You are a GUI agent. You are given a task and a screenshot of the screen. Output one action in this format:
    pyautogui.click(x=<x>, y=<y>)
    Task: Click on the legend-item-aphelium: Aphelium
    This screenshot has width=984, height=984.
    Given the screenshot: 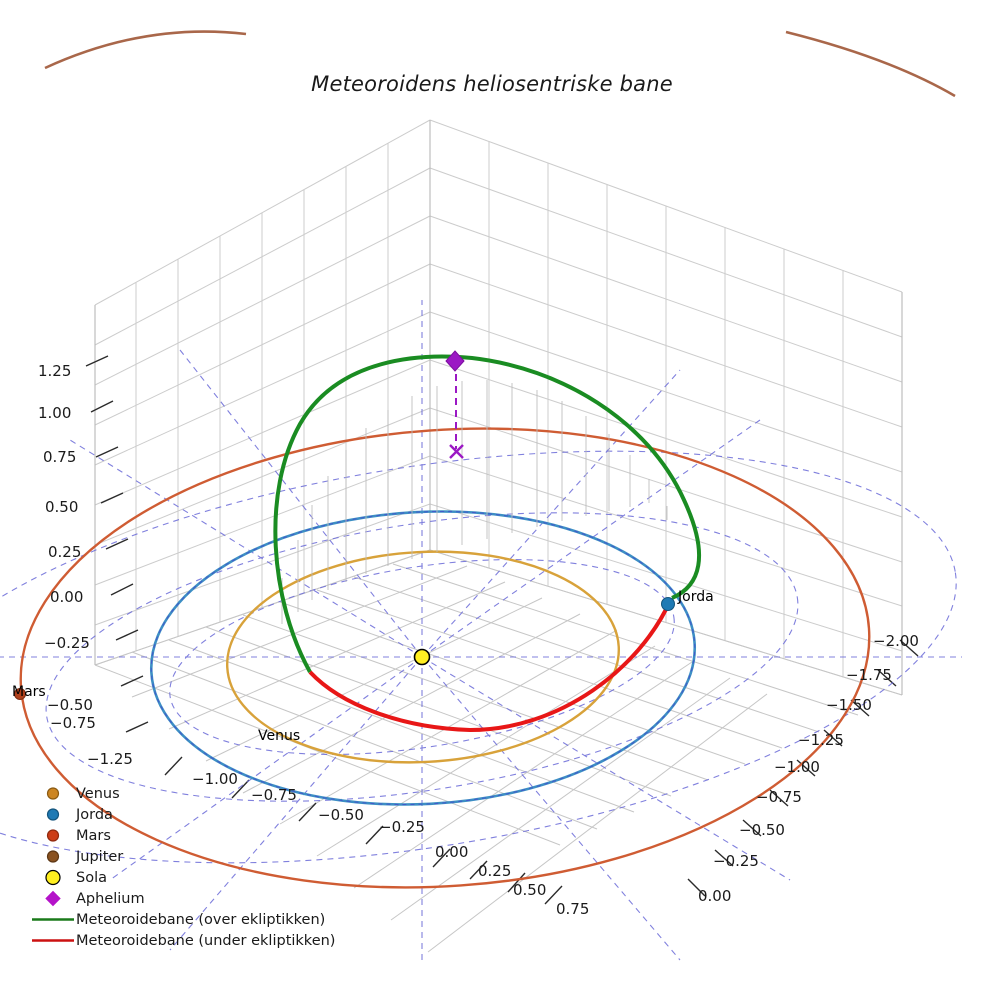 What is the action you would take?
    pyautogui.click(x=175, y=898)
    